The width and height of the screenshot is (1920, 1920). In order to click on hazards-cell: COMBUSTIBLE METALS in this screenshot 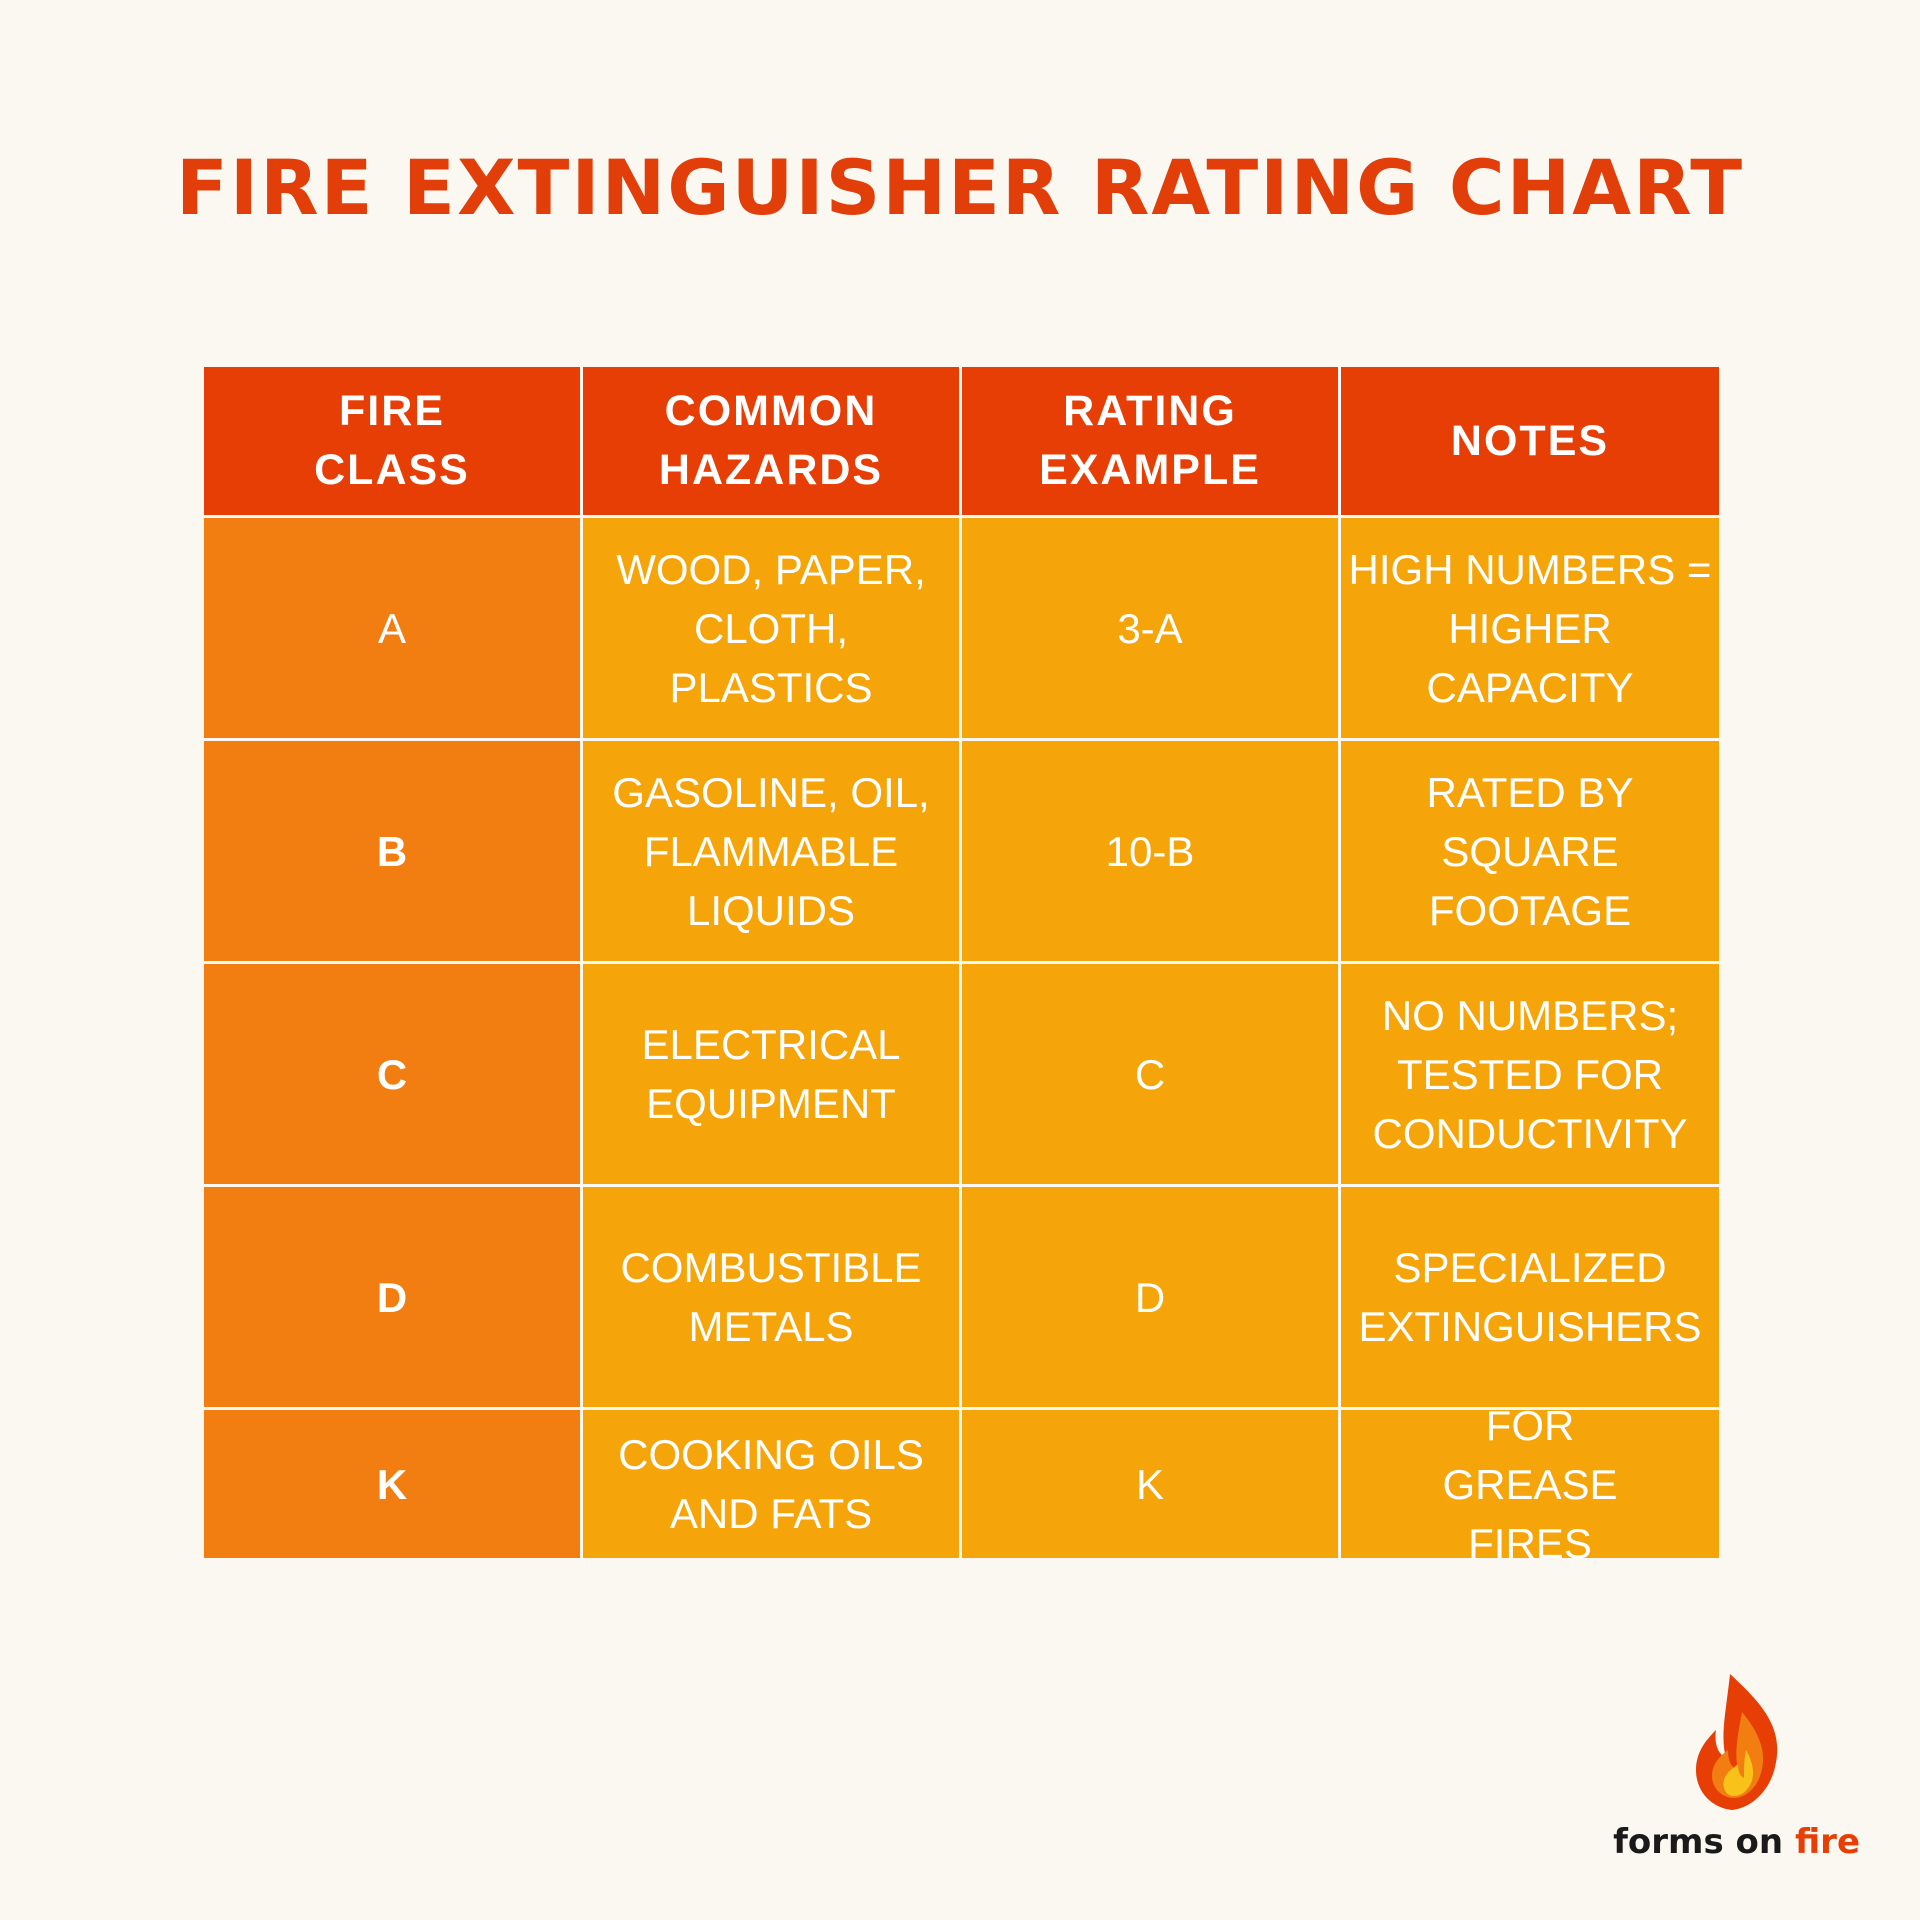, I will do `click(771, 1297)`.